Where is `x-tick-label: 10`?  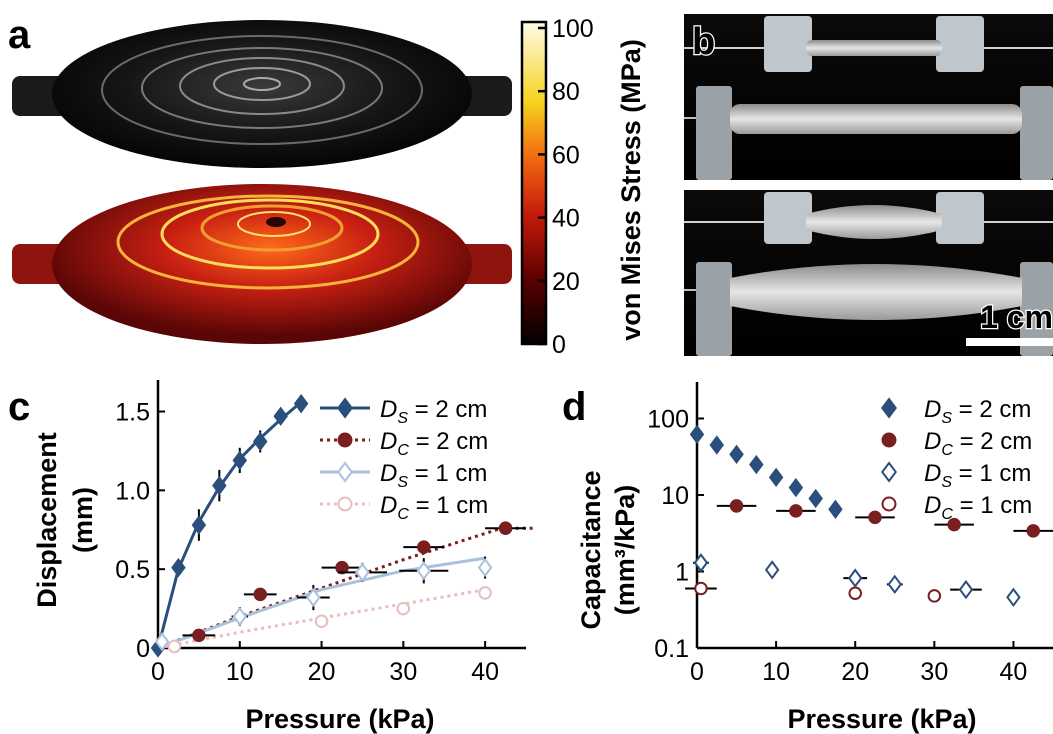
x-tick-label: 10 is located at coordinates (240, 672).